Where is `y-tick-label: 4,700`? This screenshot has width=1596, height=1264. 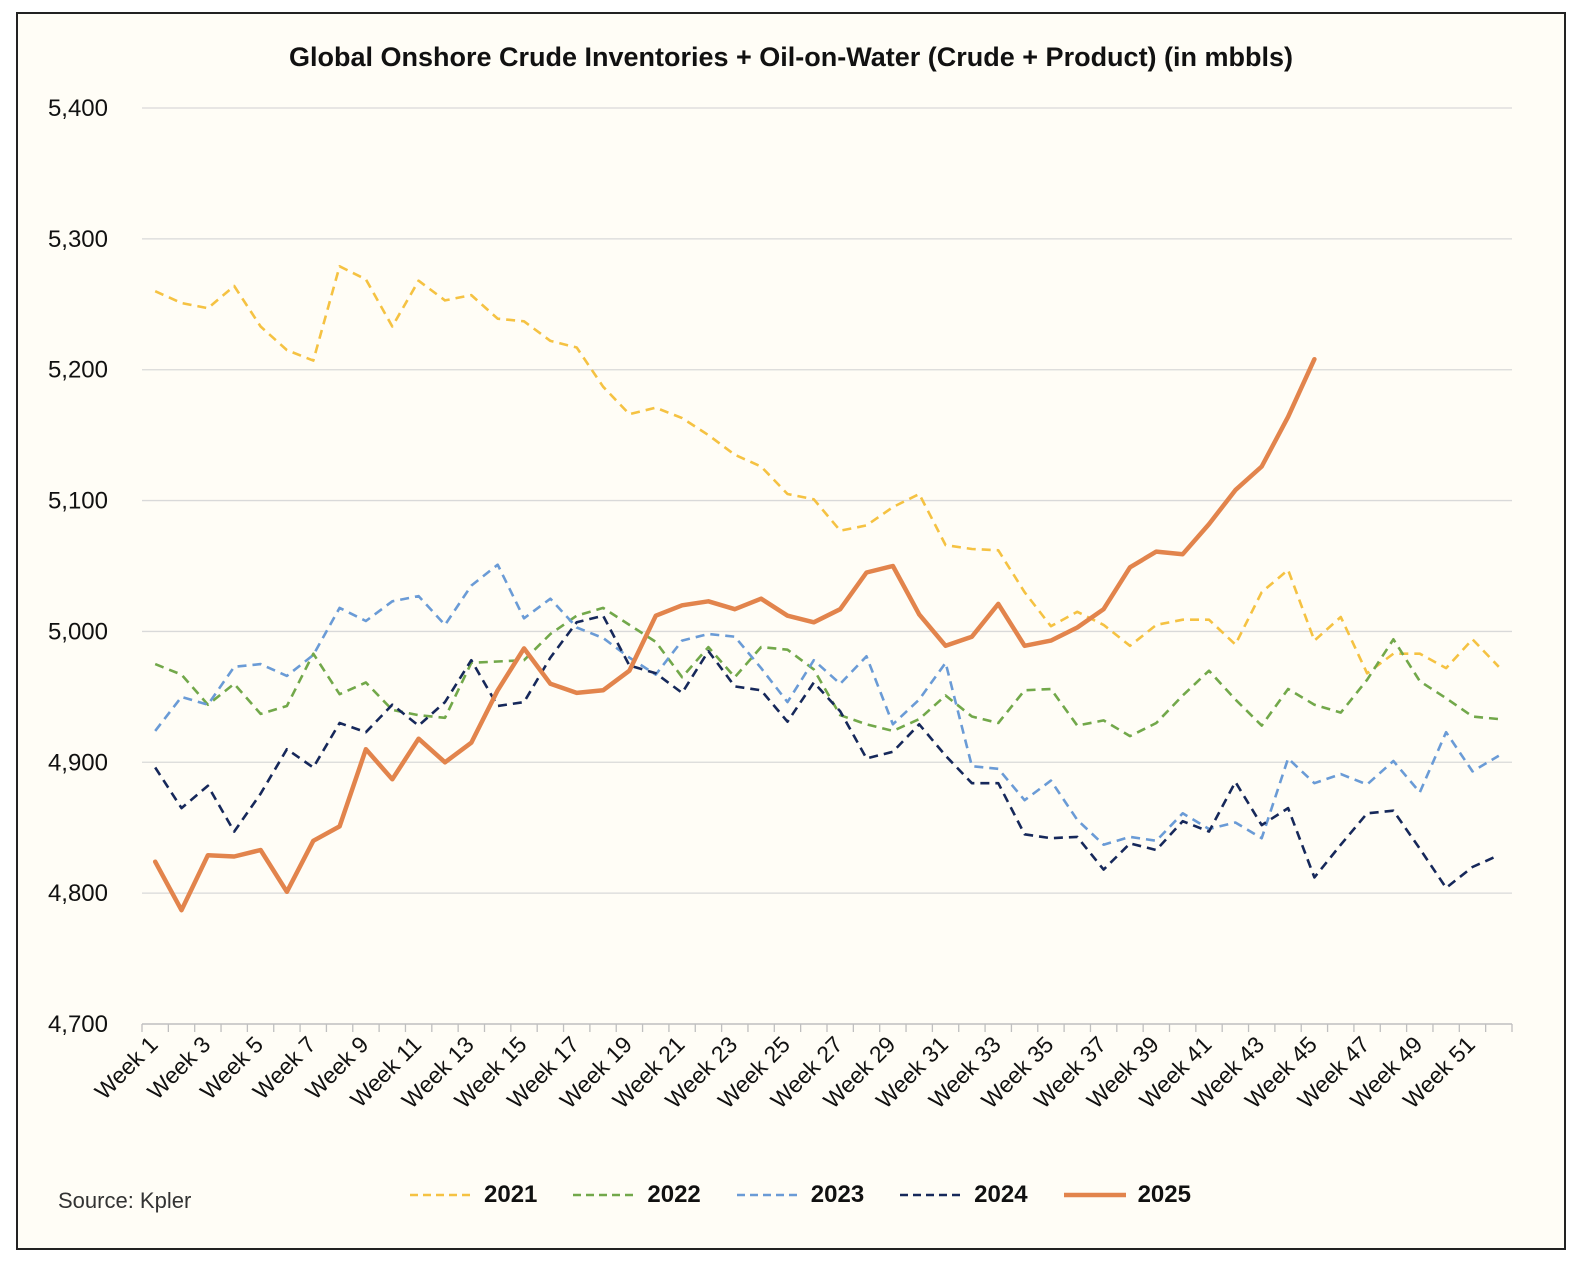 y-tick-label: 4,700 is located at coordinates (78, 1024).